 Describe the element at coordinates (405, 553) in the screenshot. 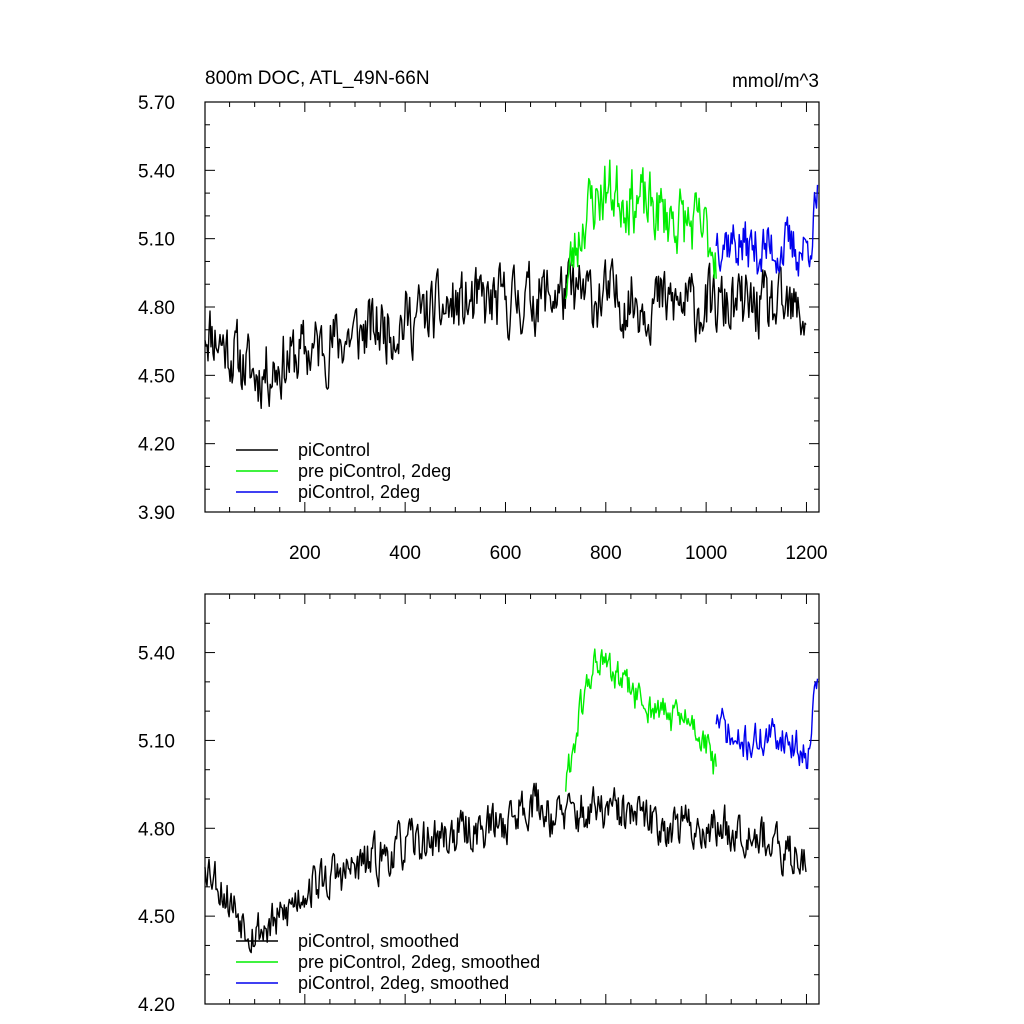

I see `x-tick-label: 400` at that location.